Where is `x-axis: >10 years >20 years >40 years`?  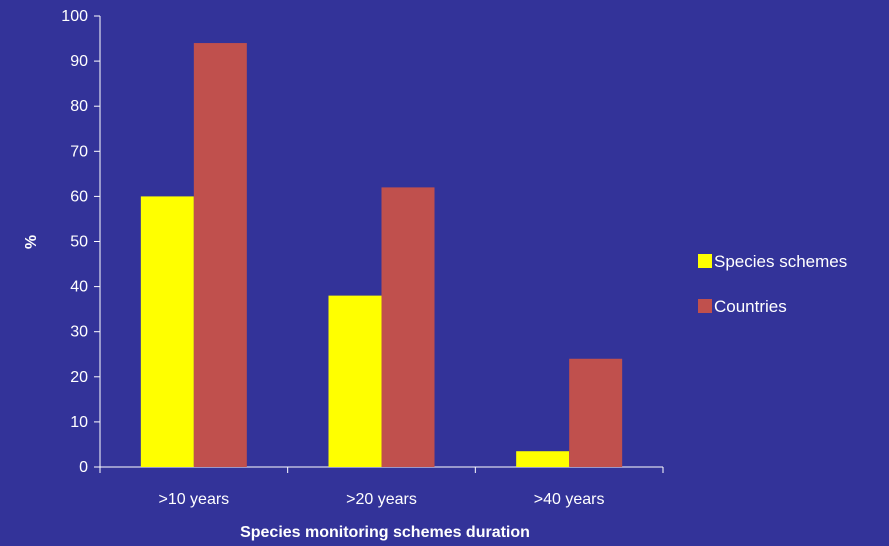
x-axis: >10 years >20 years >40 years is located at coordinates (381, 487).